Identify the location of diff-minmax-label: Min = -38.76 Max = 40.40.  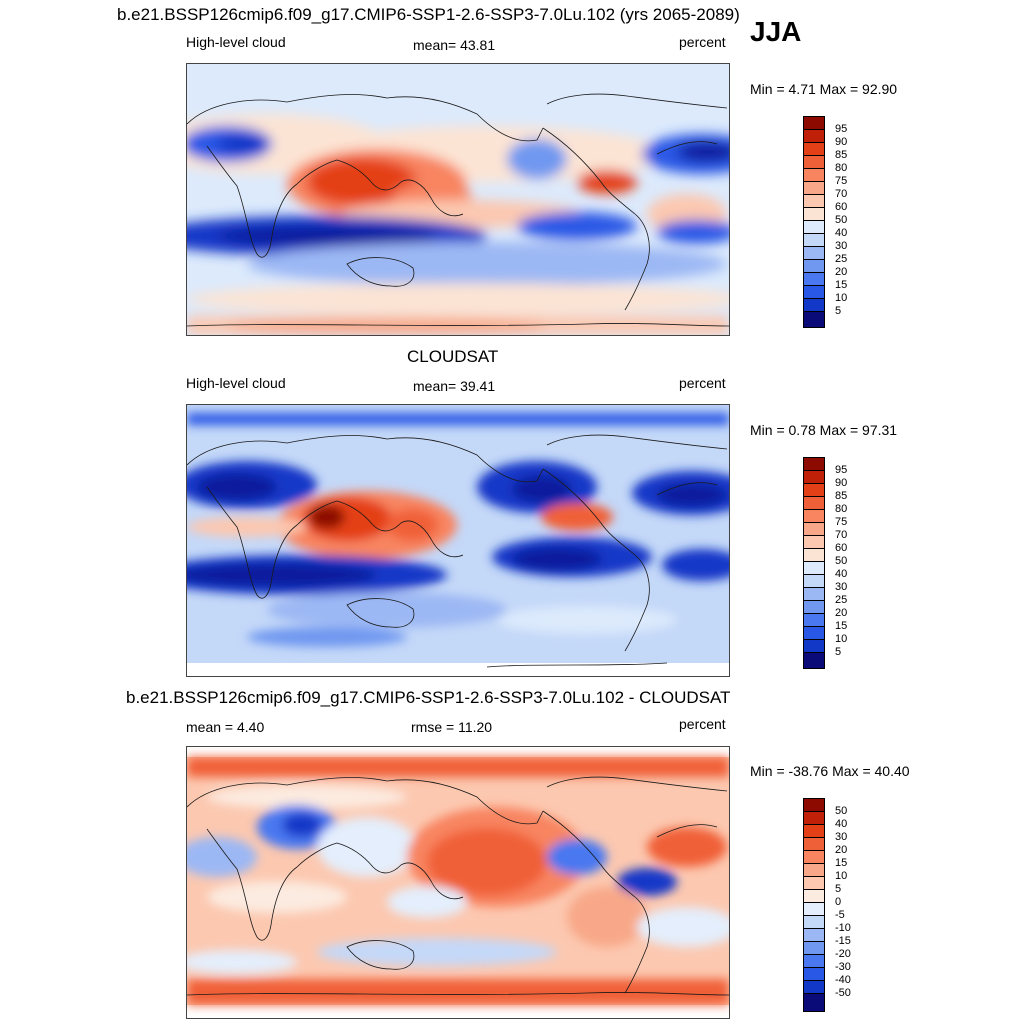
(830, 771).